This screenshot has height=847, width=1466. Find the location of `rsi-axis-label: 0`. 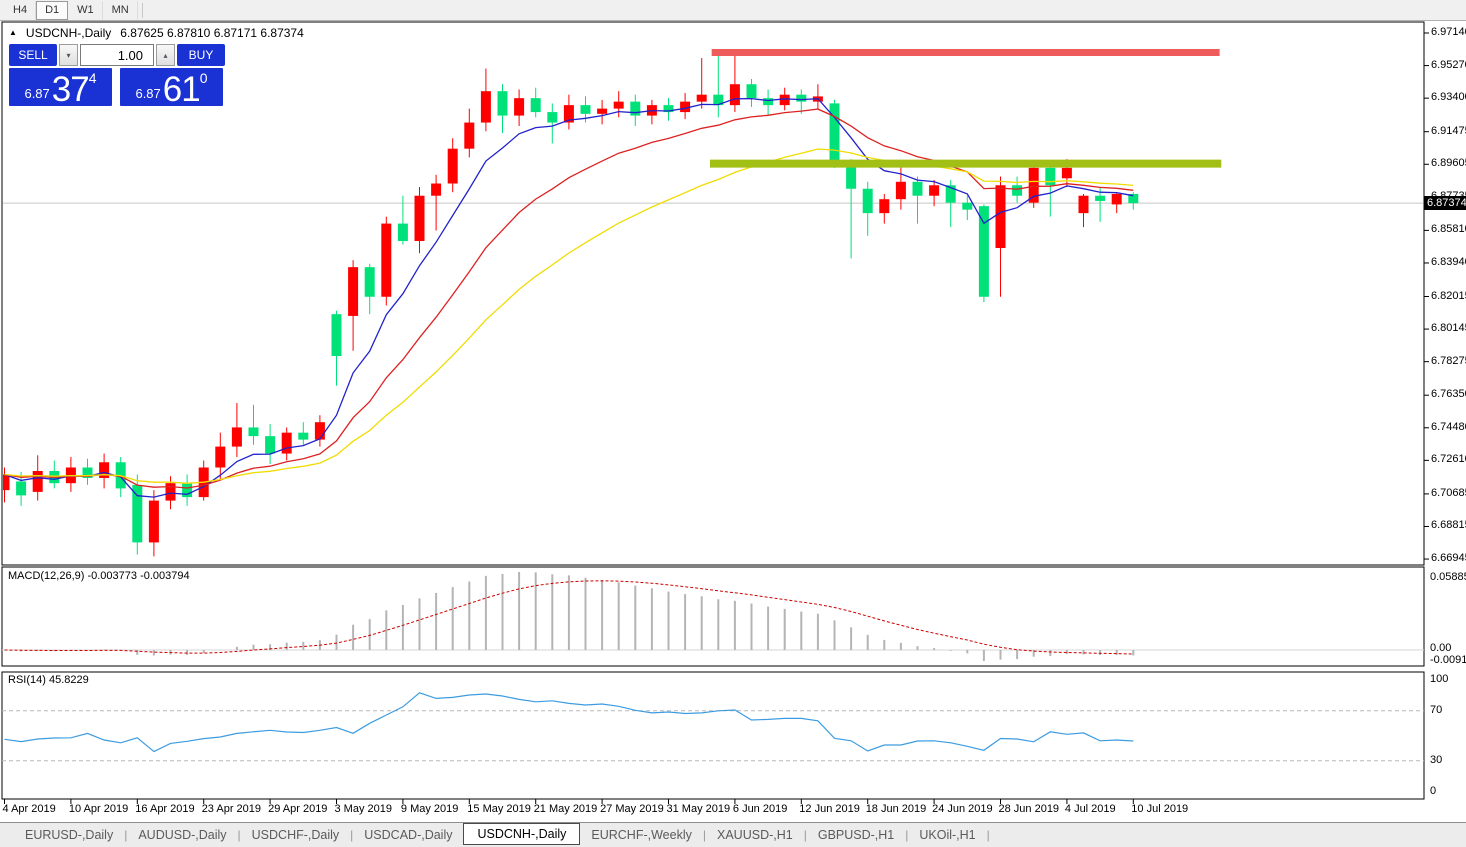

rsi-axis-label: 0 is located at coordinates (1433, 791).